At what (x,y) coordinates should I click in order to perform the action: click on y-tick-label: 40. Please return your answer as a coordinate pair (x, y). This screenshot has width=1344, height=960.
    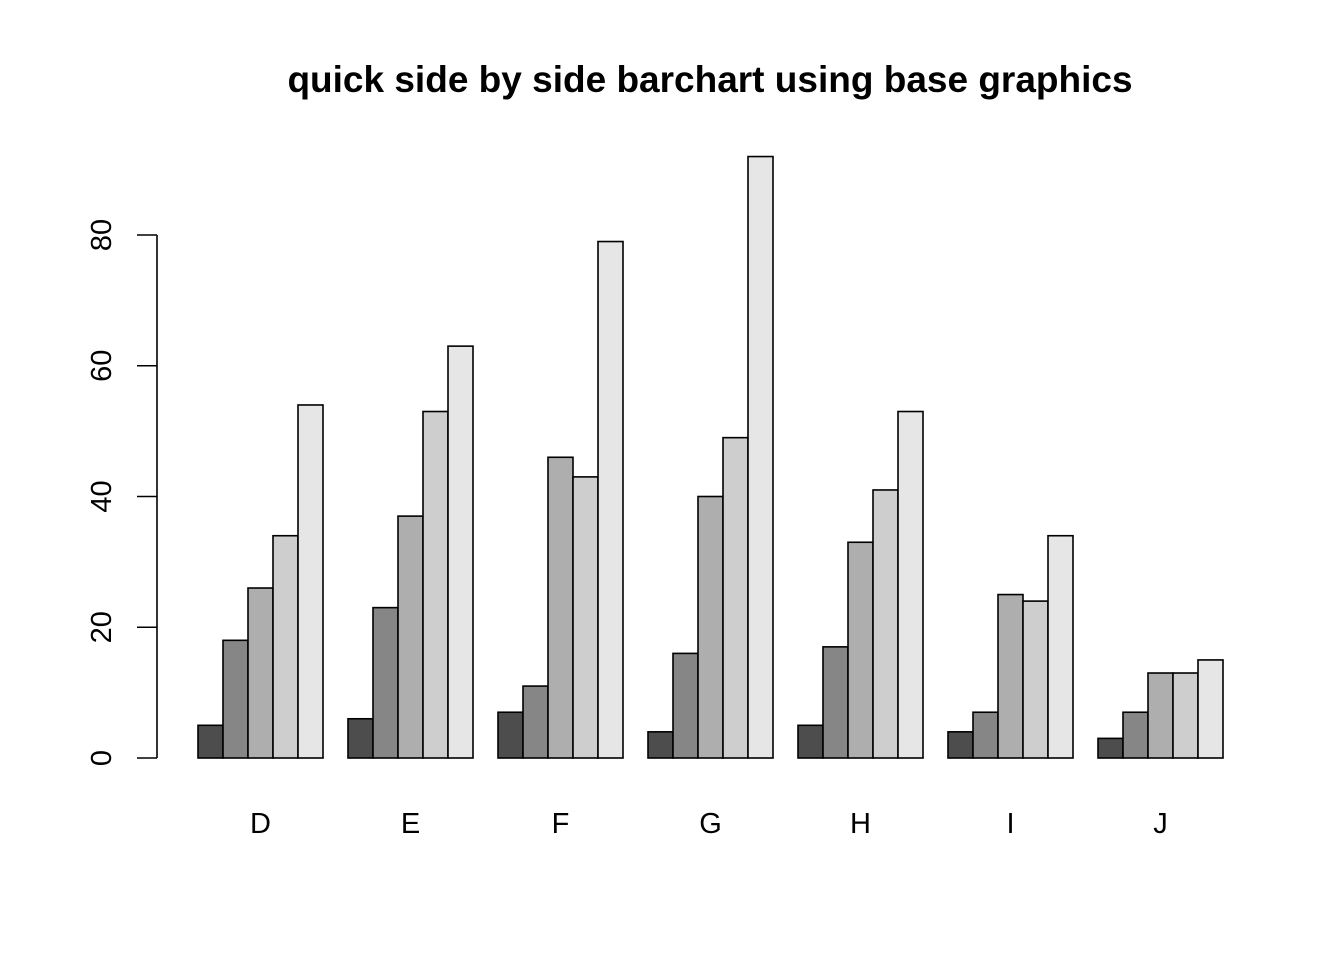
    Looking at the image, I should click on (102, 496).